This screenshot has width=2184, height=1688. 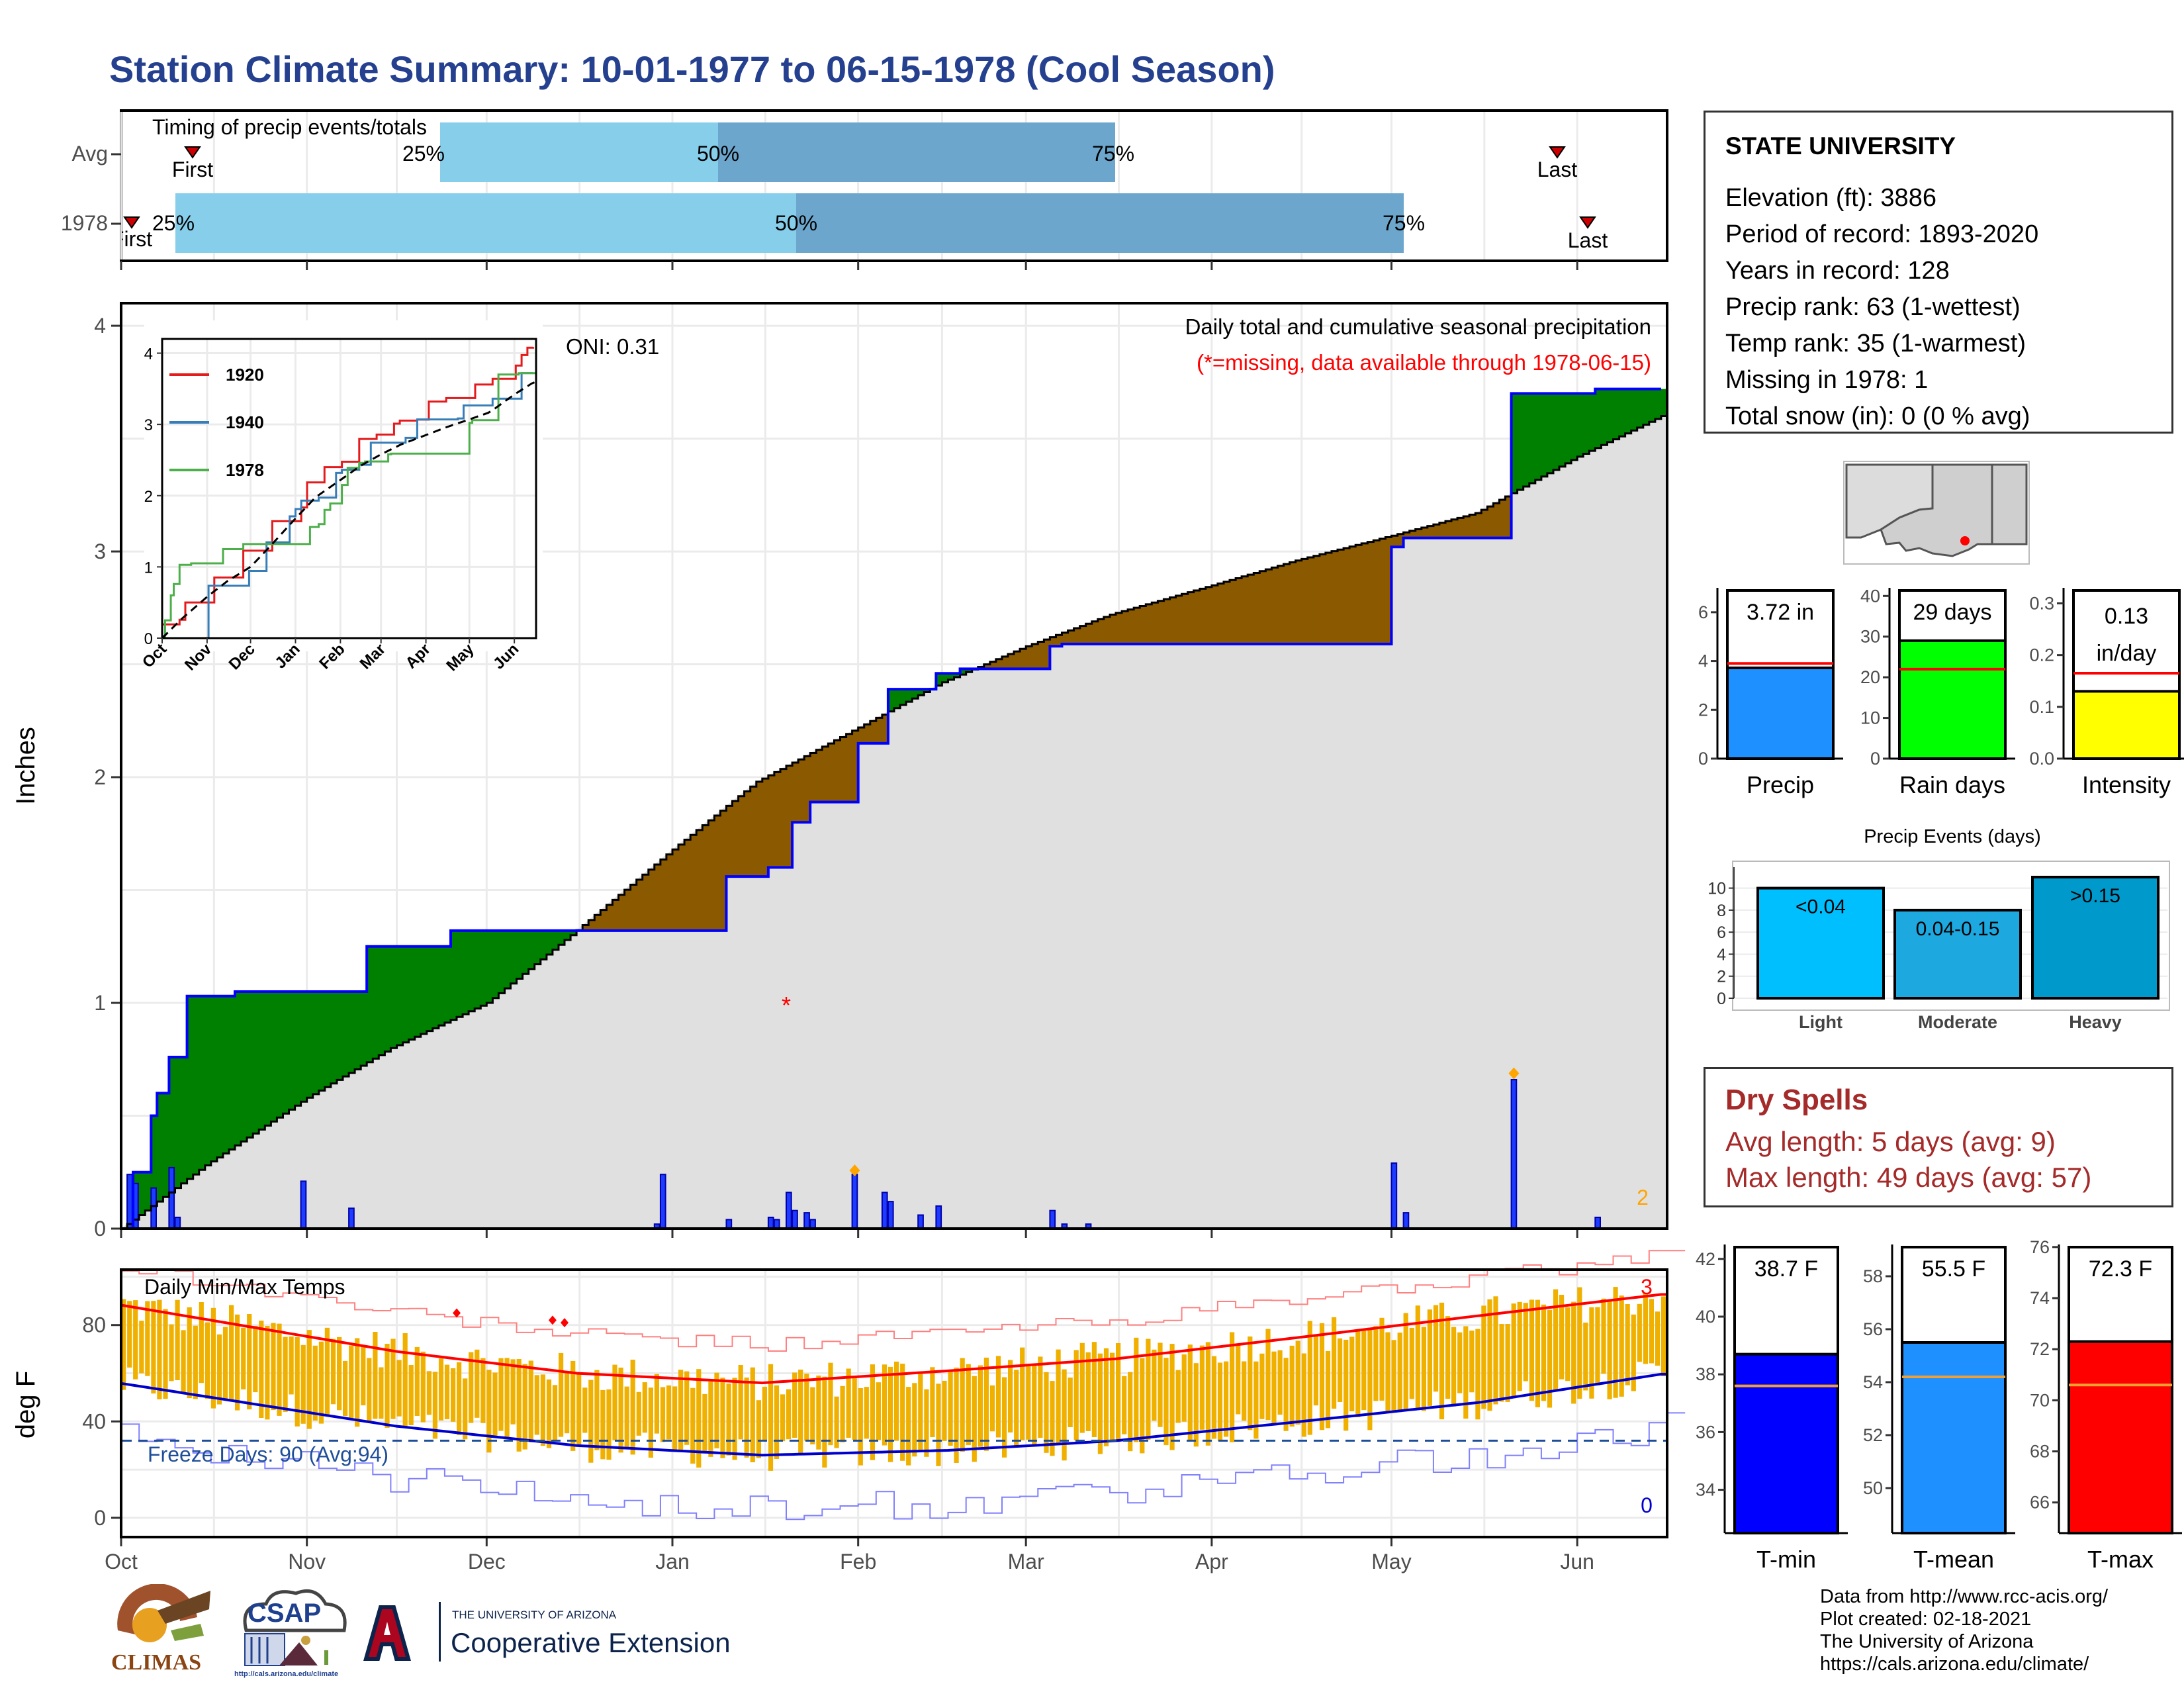 What do you see at coordinates (2042, 707) in the screenshot?
I see `summary-ytick-label: 0.1` at bounding box center [2042, 707].